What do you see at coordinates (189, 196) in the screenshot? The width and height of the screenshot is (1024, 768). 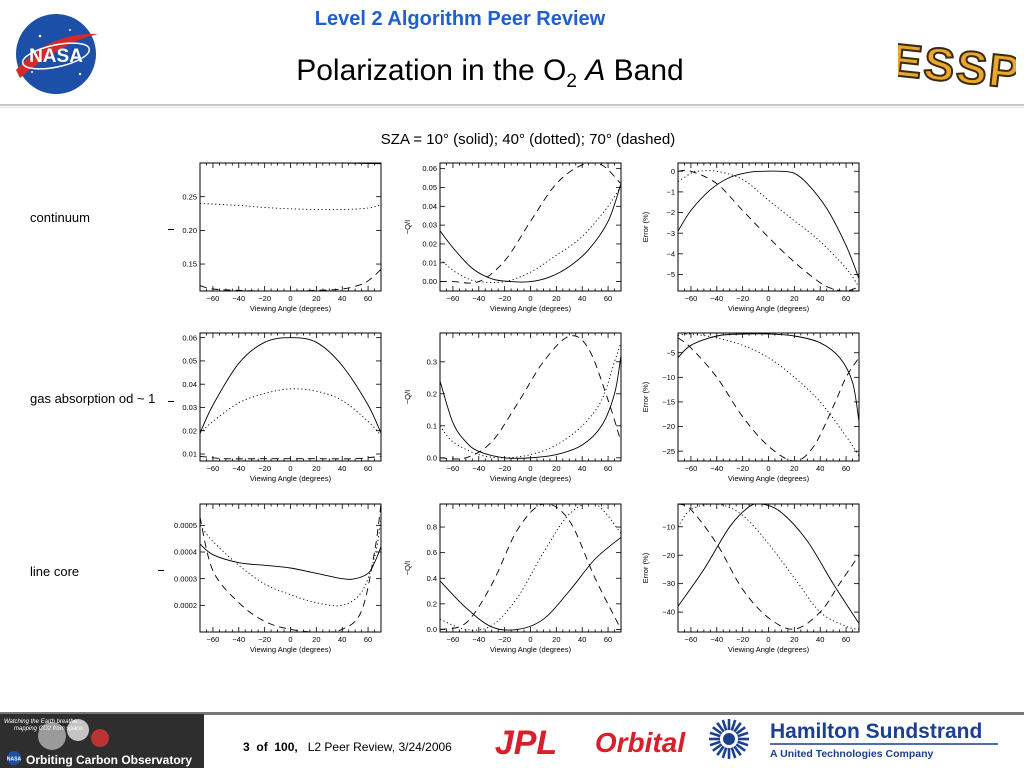 I see `y-tick-label: 0.25` at bounding box center [189, 196].